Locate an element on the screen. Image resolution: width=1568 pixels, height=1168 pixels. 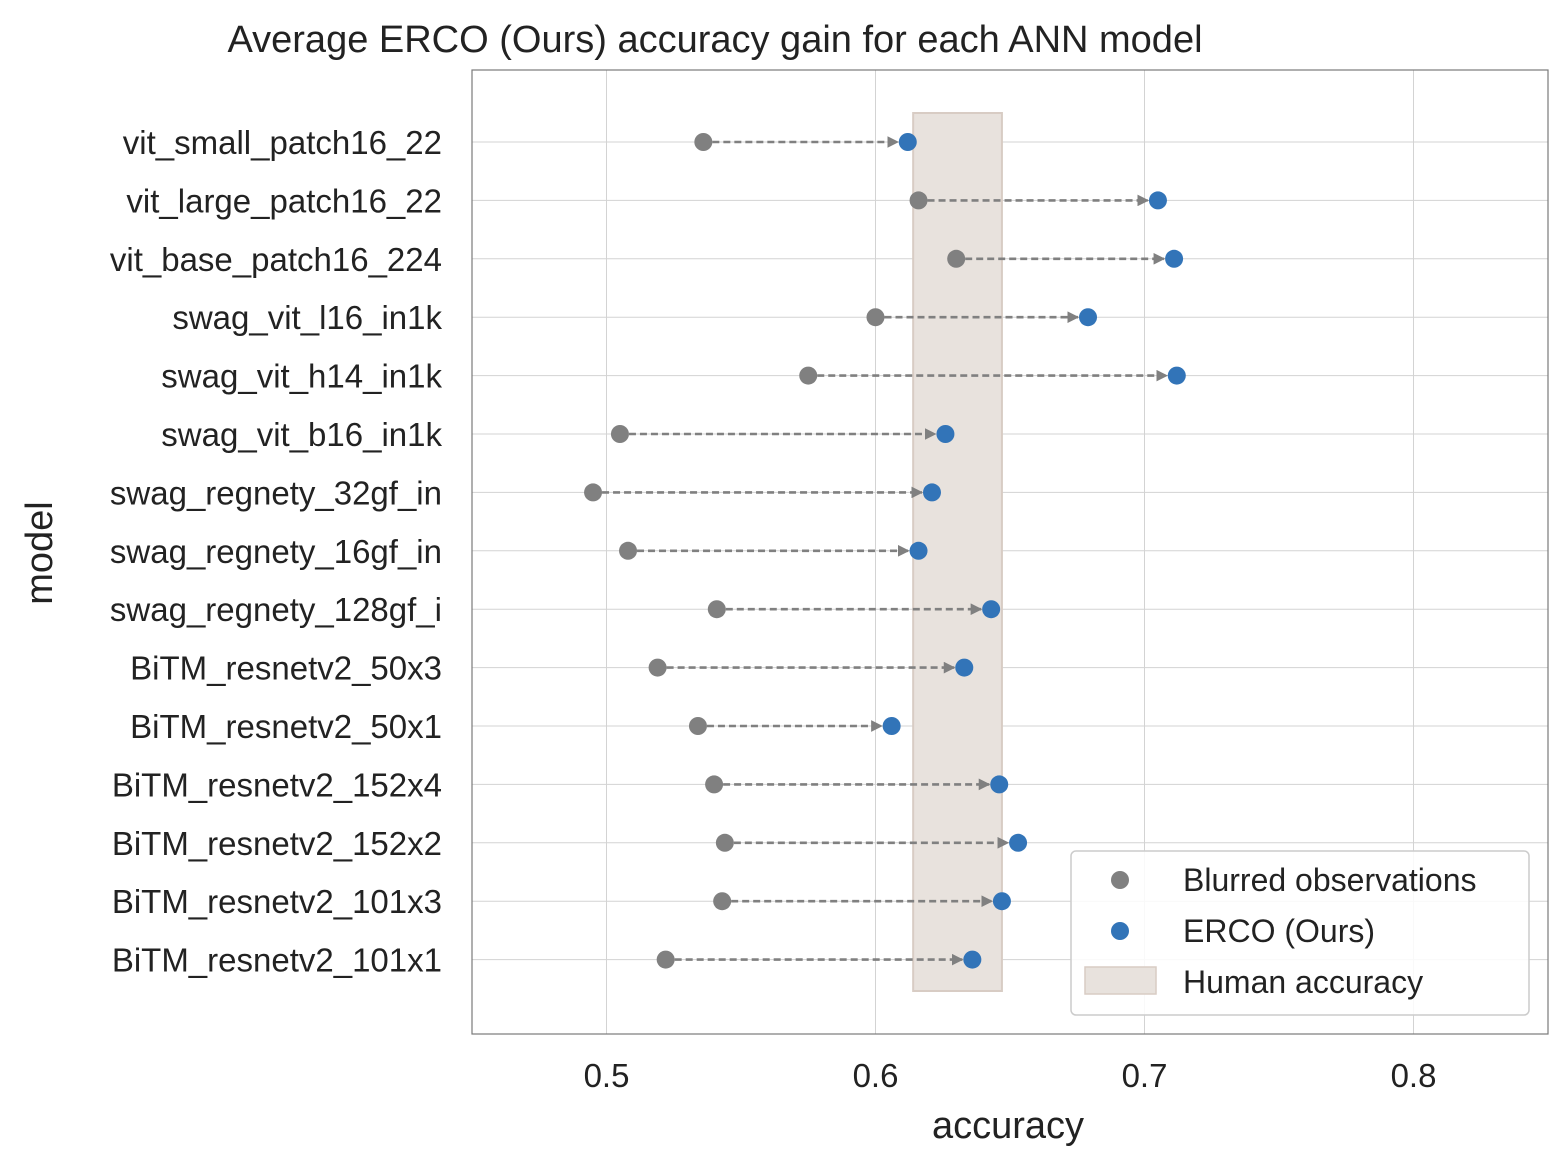
legend-box is located at coordinates (1300, 933).